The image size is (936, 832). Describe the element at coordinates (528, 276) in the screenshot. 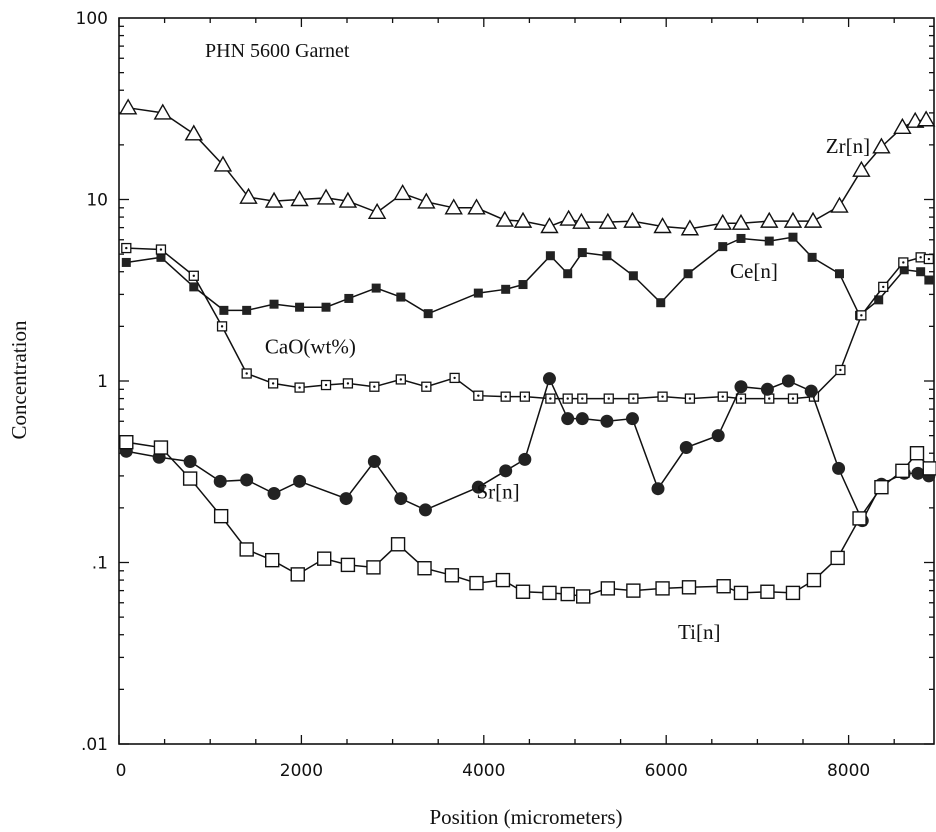

I see `series-line-ce-n` at that location.